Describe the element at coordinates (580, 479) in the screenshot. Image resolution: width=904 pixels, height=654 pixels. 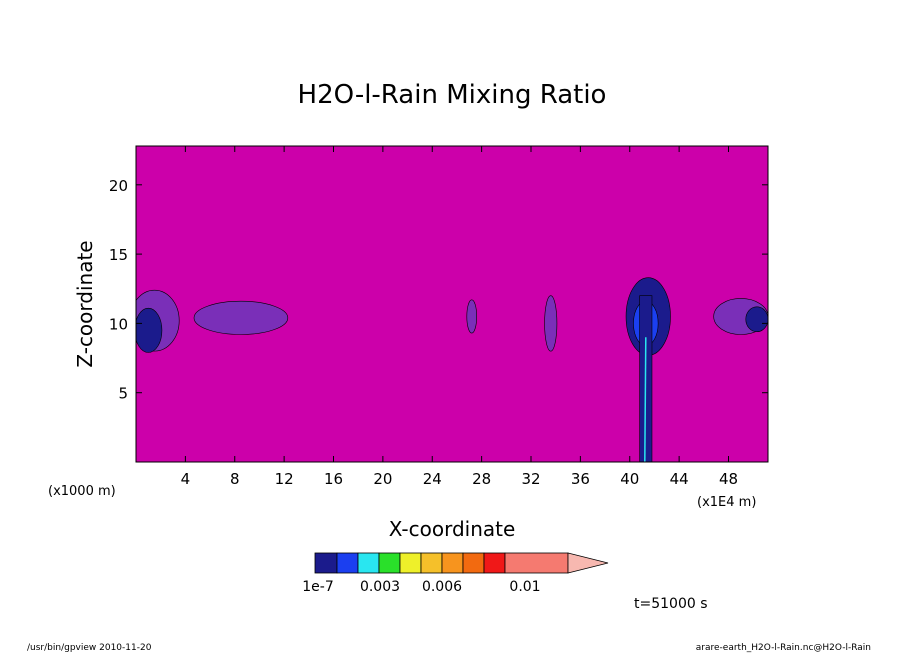
I see `x-tick-label: 36` at that location.